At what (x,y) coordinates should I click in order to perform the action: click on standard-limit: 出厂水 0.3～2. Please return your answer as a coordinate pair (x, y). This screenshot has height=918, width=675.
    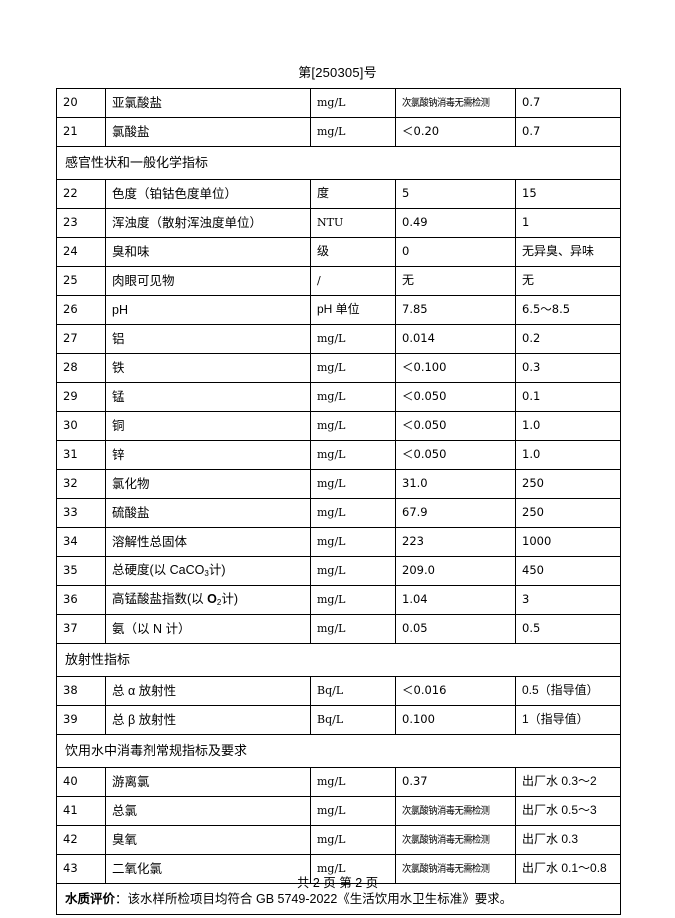
    Looking at the image, I should click on (568, 782).